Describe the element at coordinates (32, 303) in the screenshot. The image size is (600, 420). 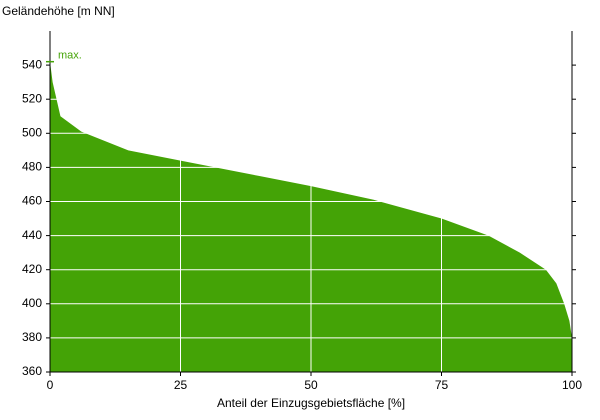
I see `y-tick-label: 400` at that location.